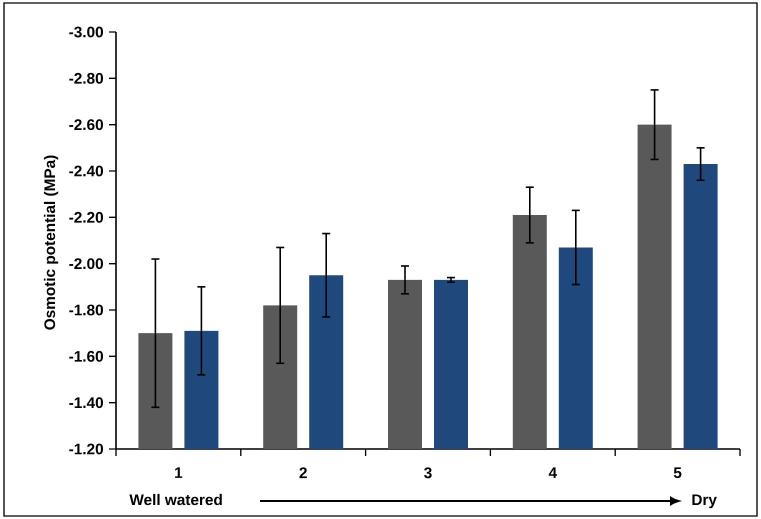 The width and height of the screenshot is (761, 519). I want to click on x-tick-label: 2, so click(303, 472).